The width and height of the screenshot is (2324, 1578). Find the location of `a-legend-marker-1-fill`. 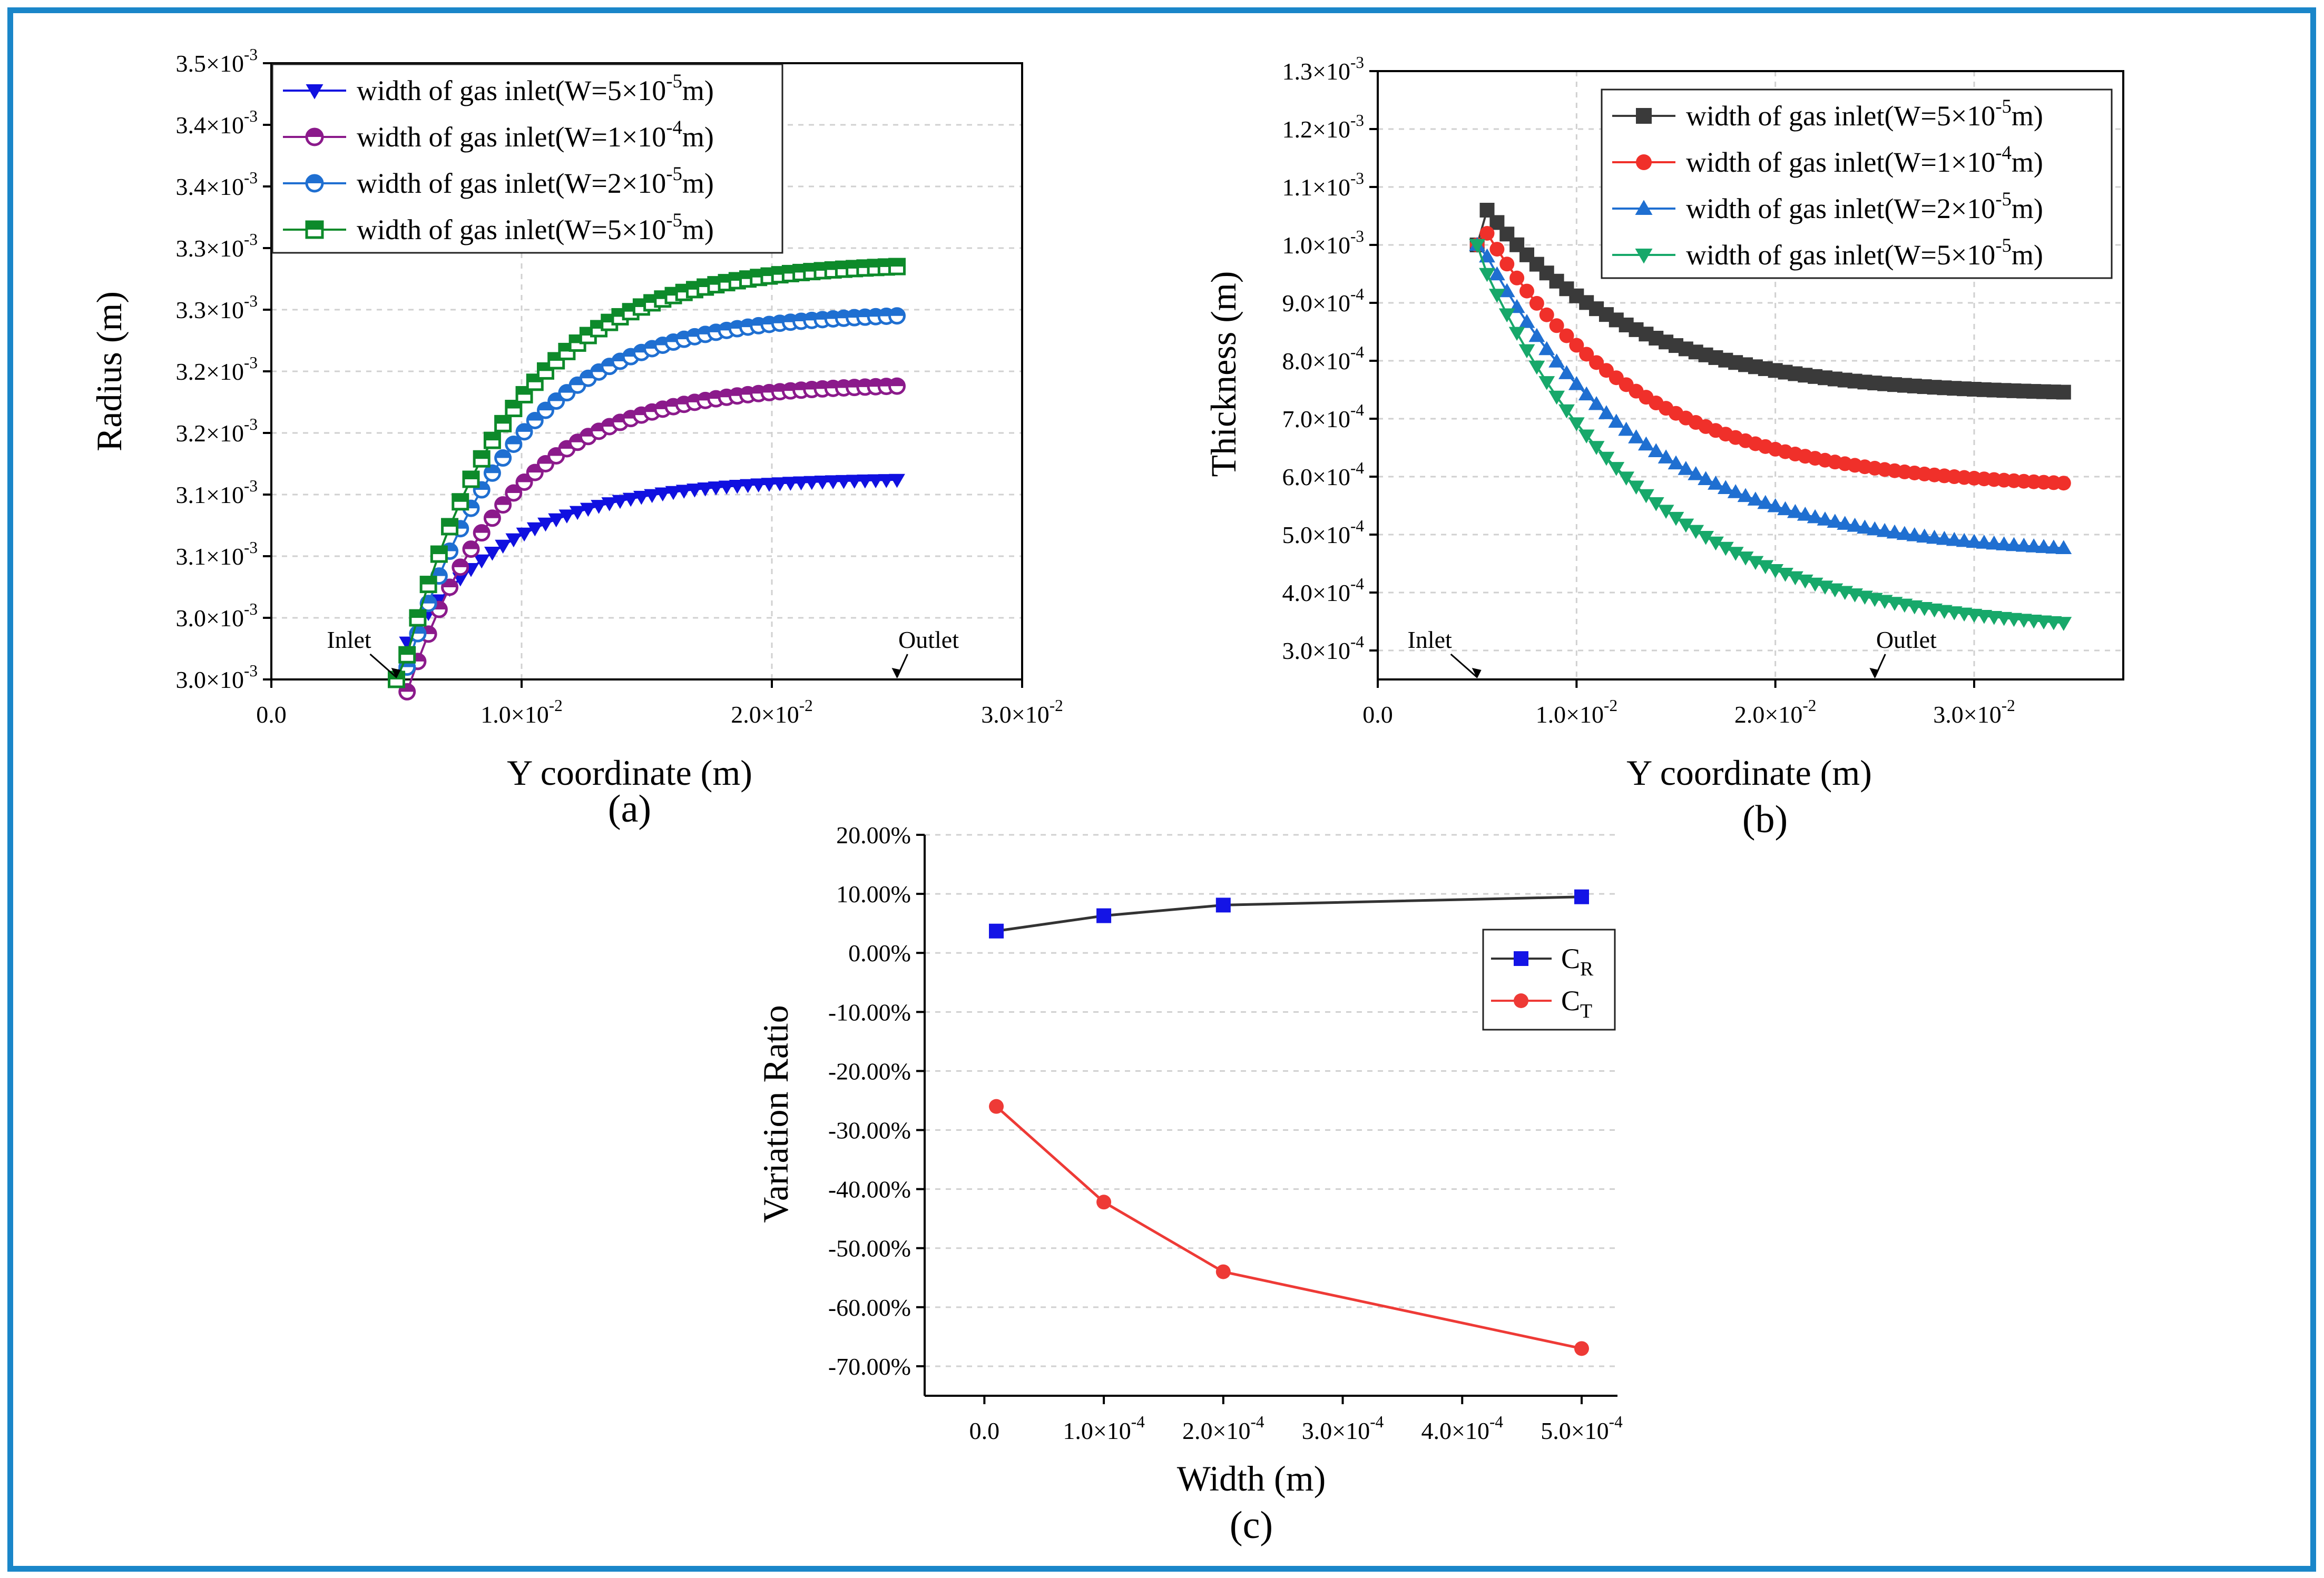

a-legend-marker-1-fill is located at coordinates (314, 133).